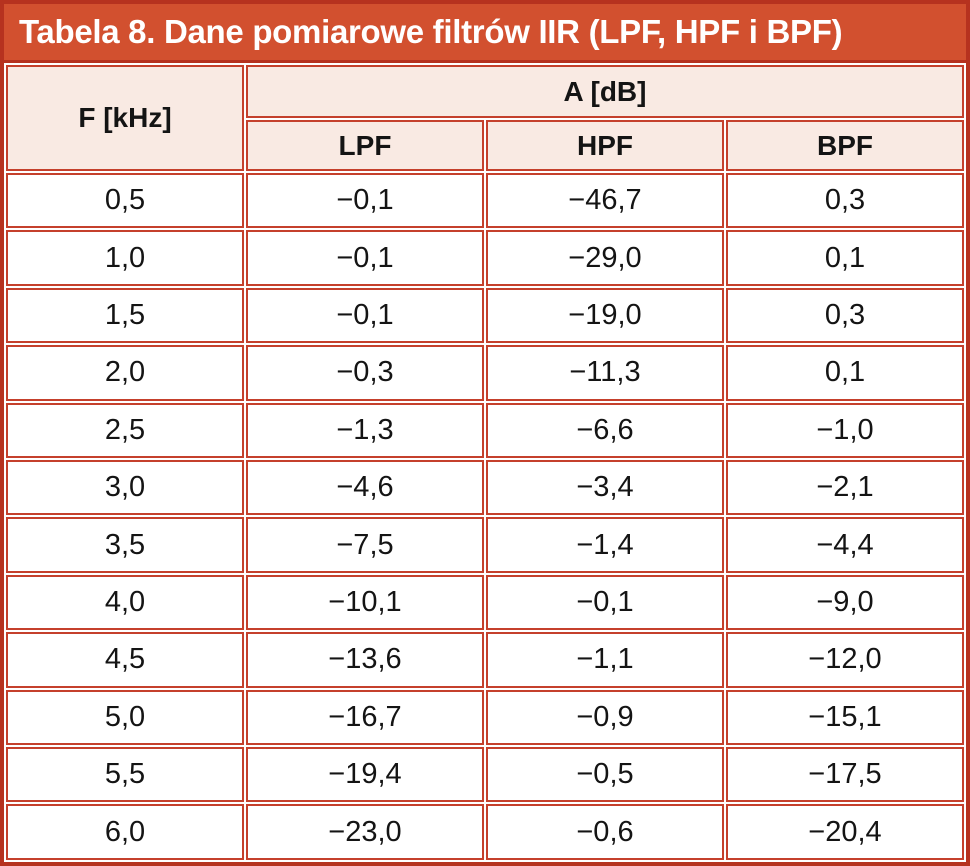 This screenshot has height=866, width=970. I want to click on lpf-value-cell: −13,6, so click(365, 660).